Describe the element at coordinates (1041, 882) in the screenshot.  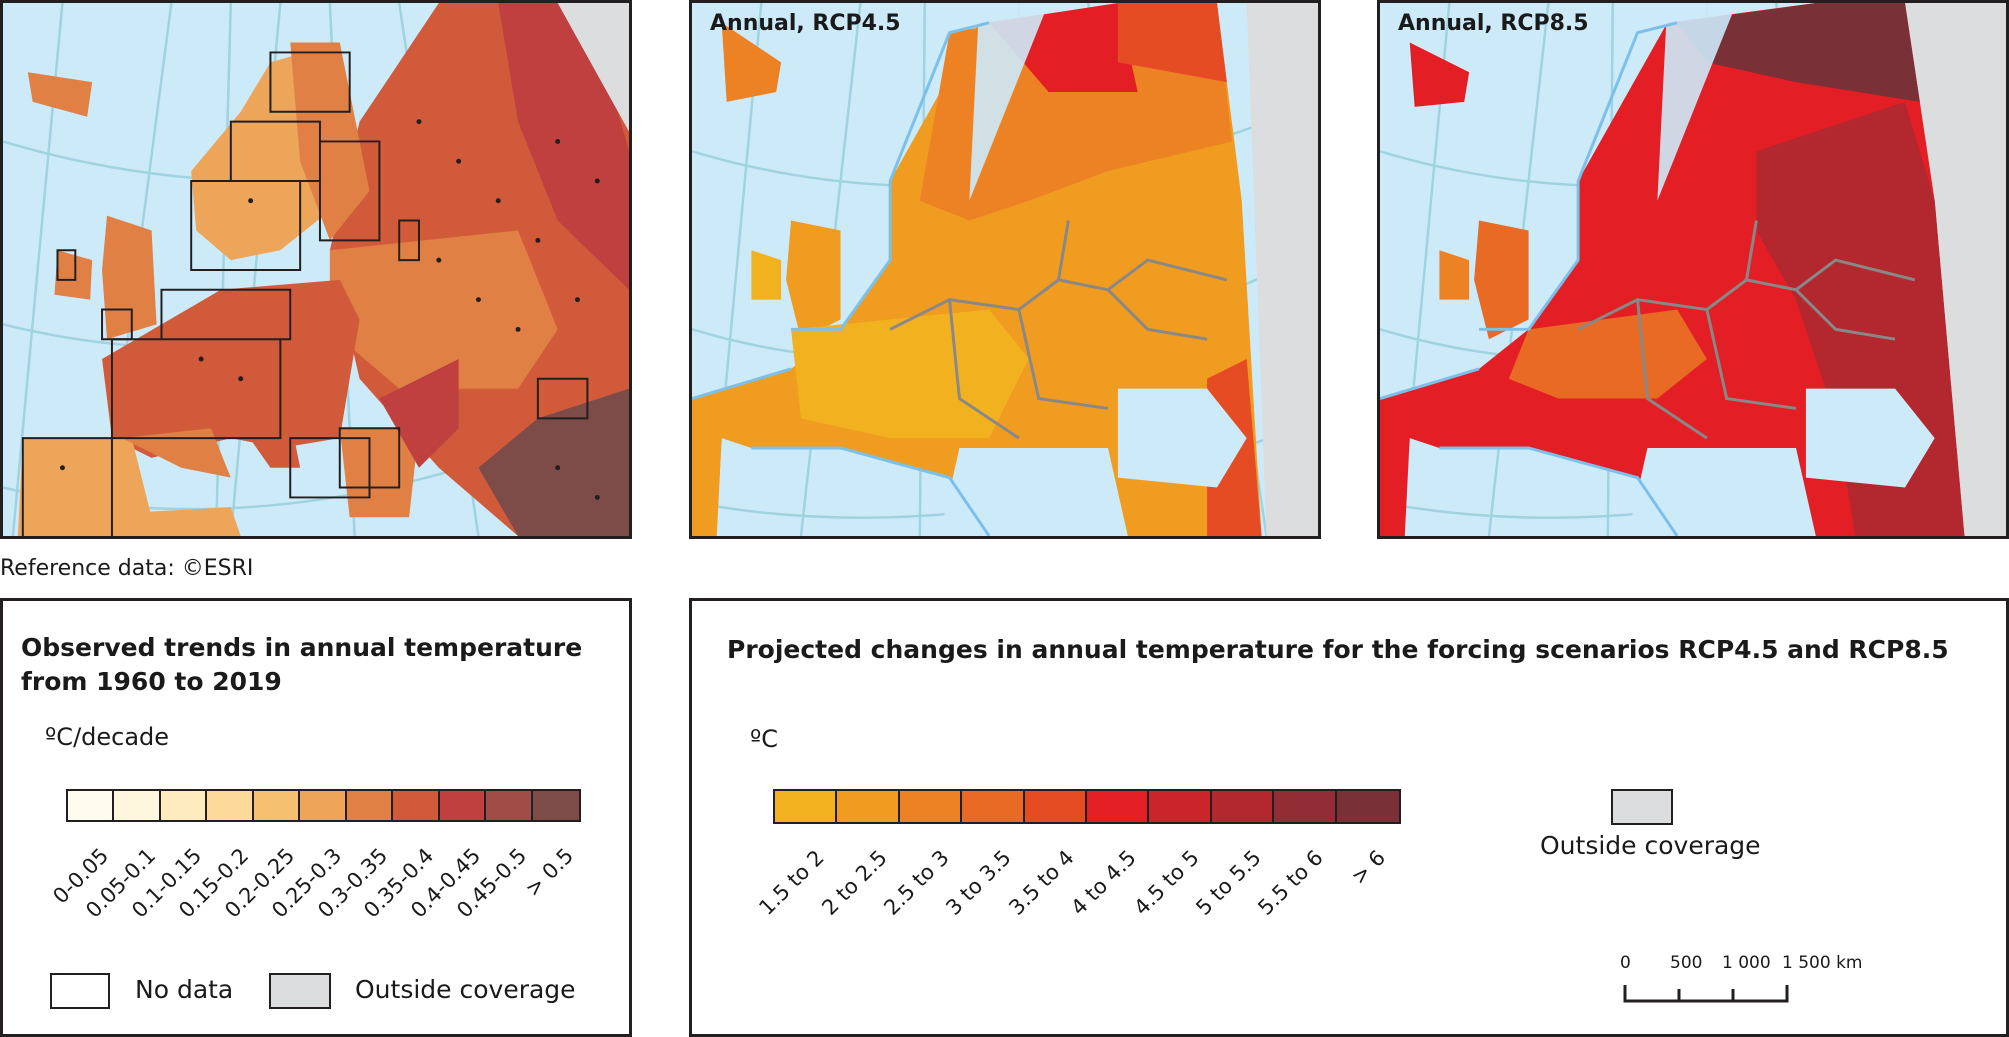
I see `projected-class-tick-label: 3.5 to 4` at that location.